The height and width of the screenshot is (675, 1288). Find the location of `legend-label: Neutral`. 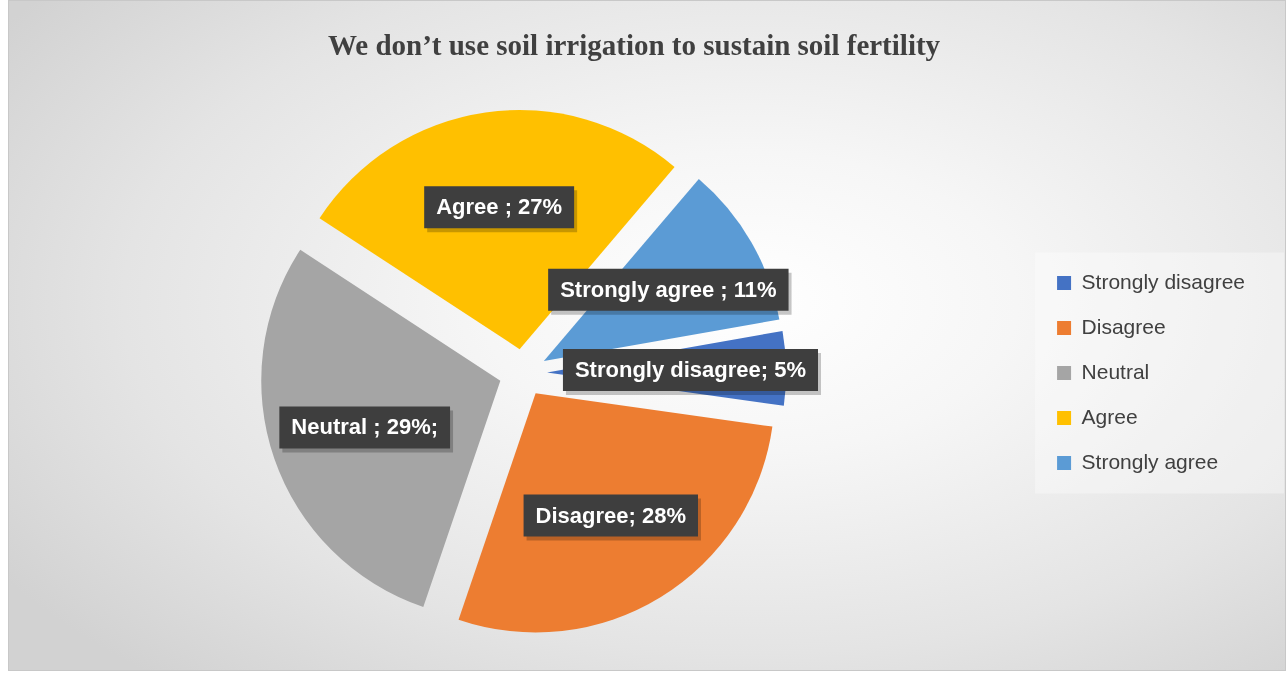

legend-label: Neutral is located at coordinates (1115, 371).